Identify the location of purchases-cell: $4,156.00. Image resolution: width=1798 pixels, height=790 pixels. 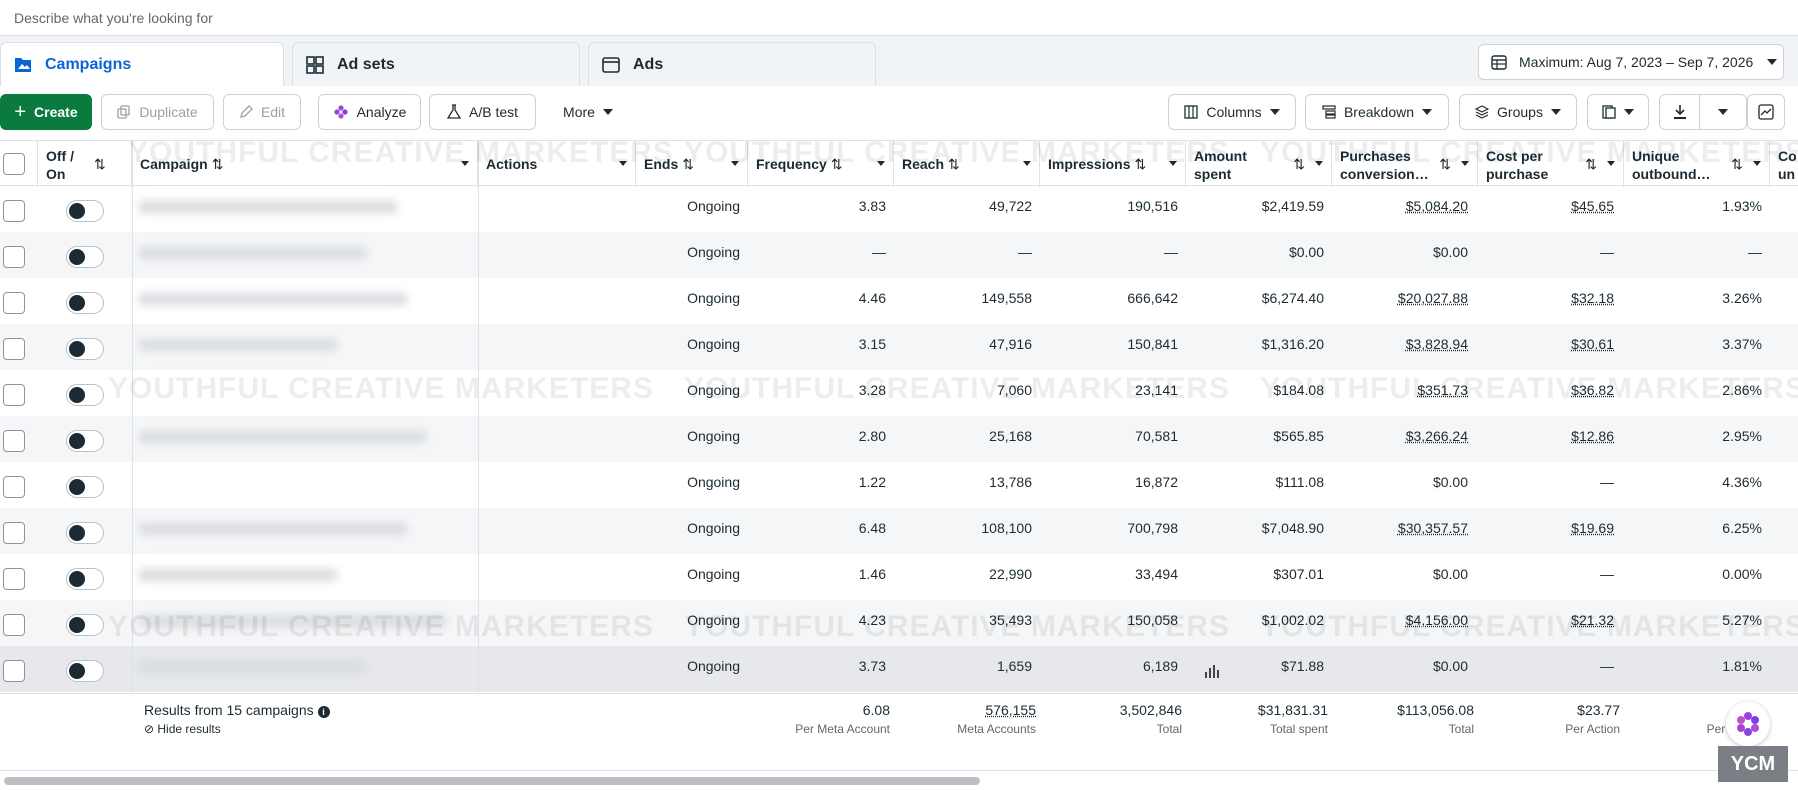
(1436, 620).